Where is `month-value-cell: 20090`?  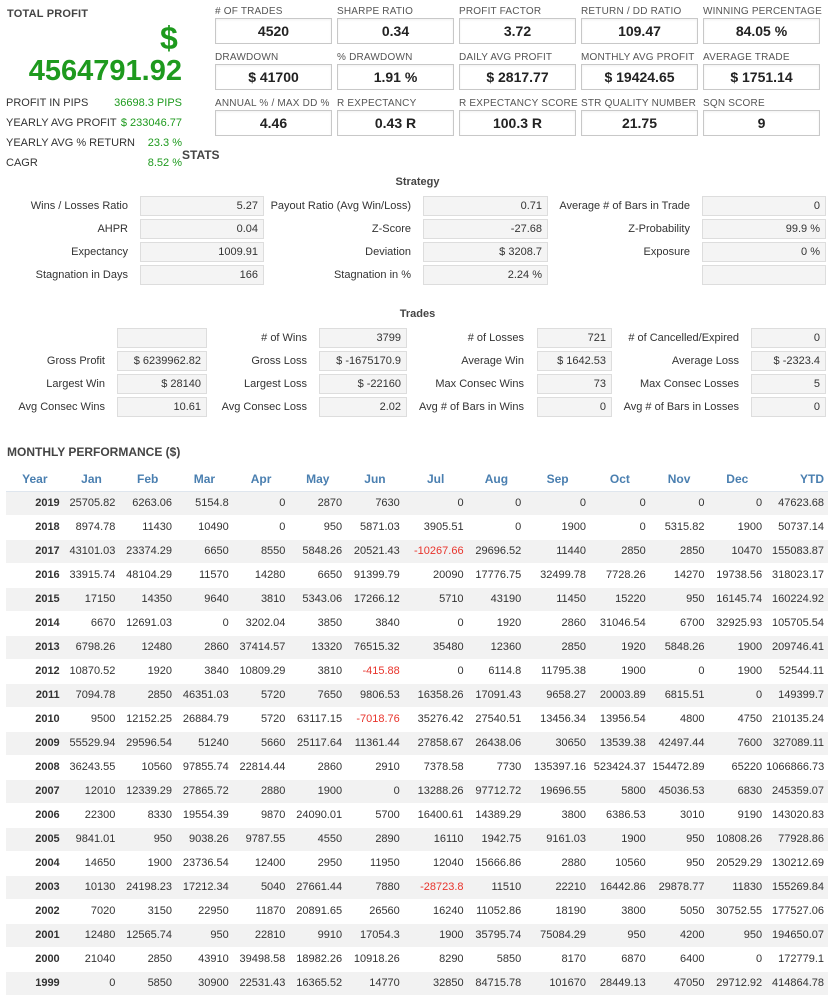
month-value-cell: 20090 is located at coordinates (435, 575).